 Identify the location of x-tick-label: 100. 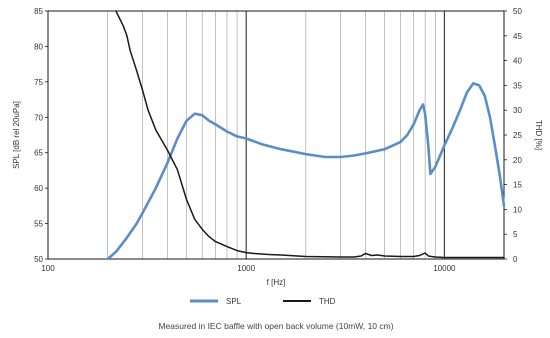
(48, 268).